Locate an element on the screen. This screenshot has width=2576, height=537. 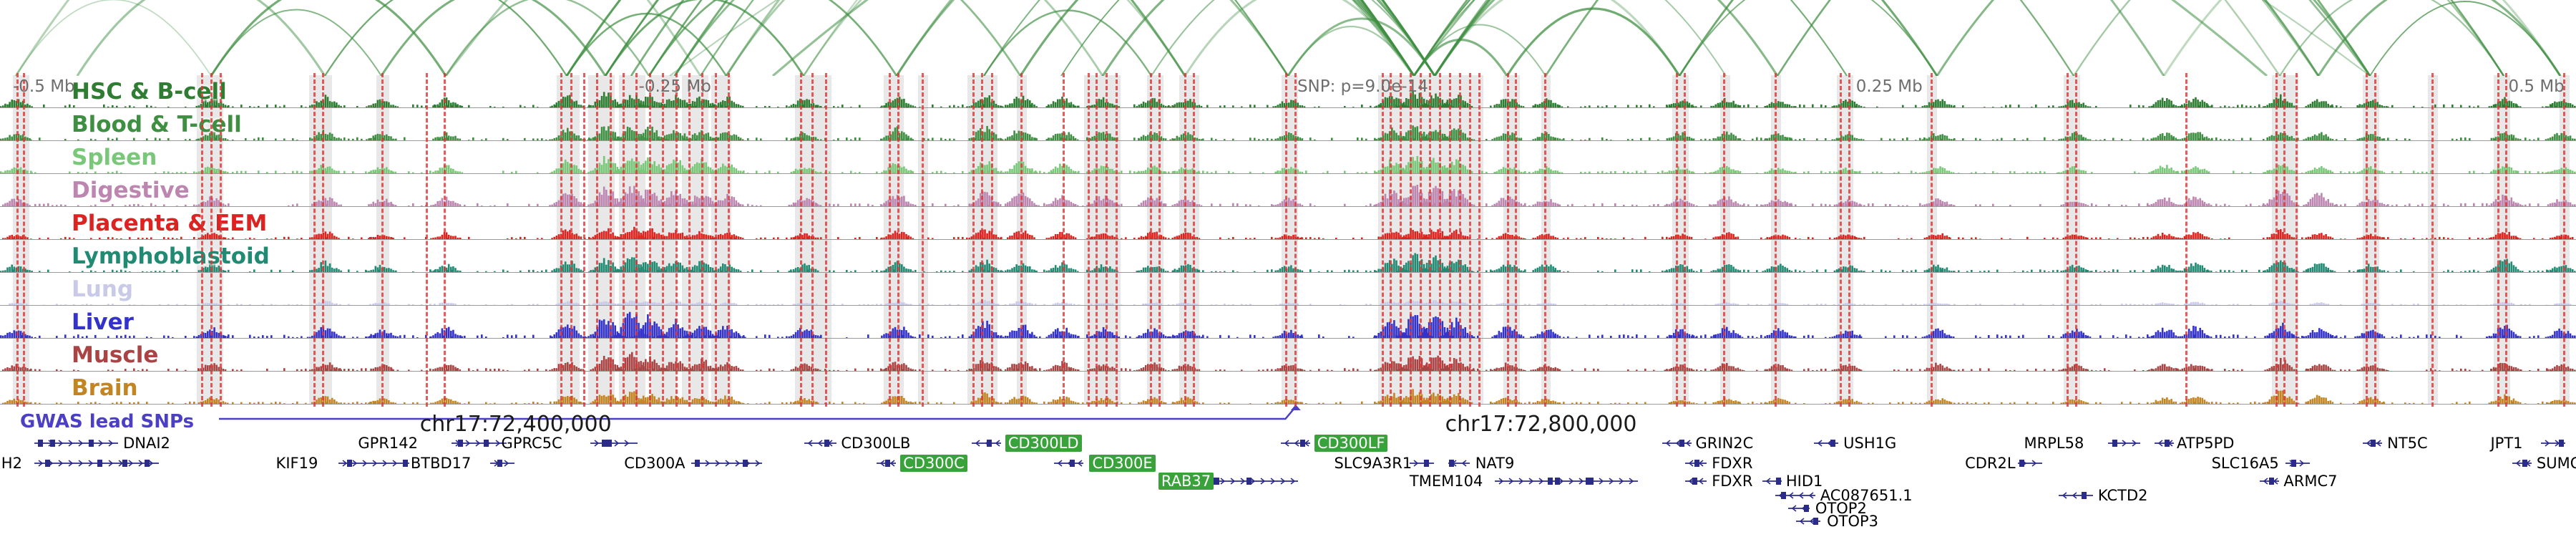
gene-label-armc7: ARMC7 is located at coordinates (2310, 481).